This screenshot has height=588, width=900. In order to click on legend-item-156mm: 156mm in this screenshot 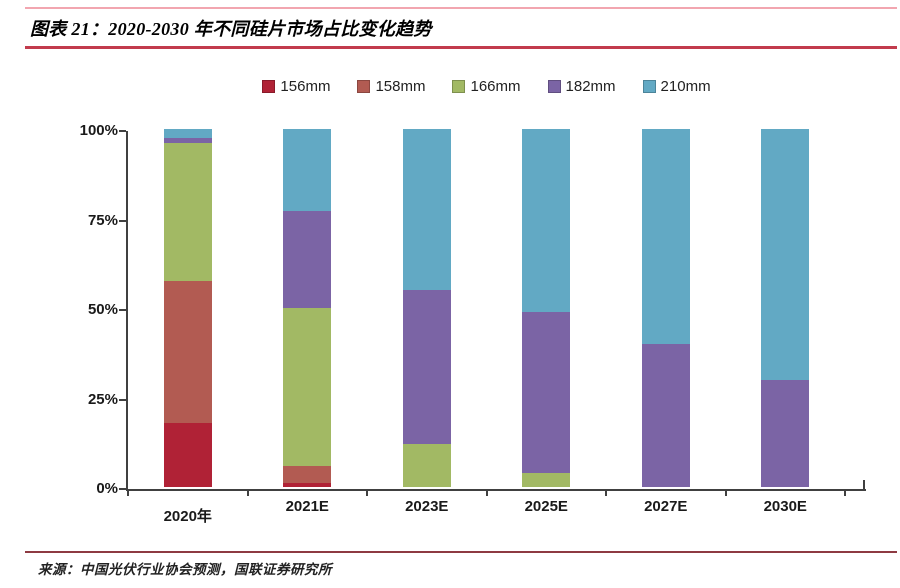, I will do `click(296, 86)`.